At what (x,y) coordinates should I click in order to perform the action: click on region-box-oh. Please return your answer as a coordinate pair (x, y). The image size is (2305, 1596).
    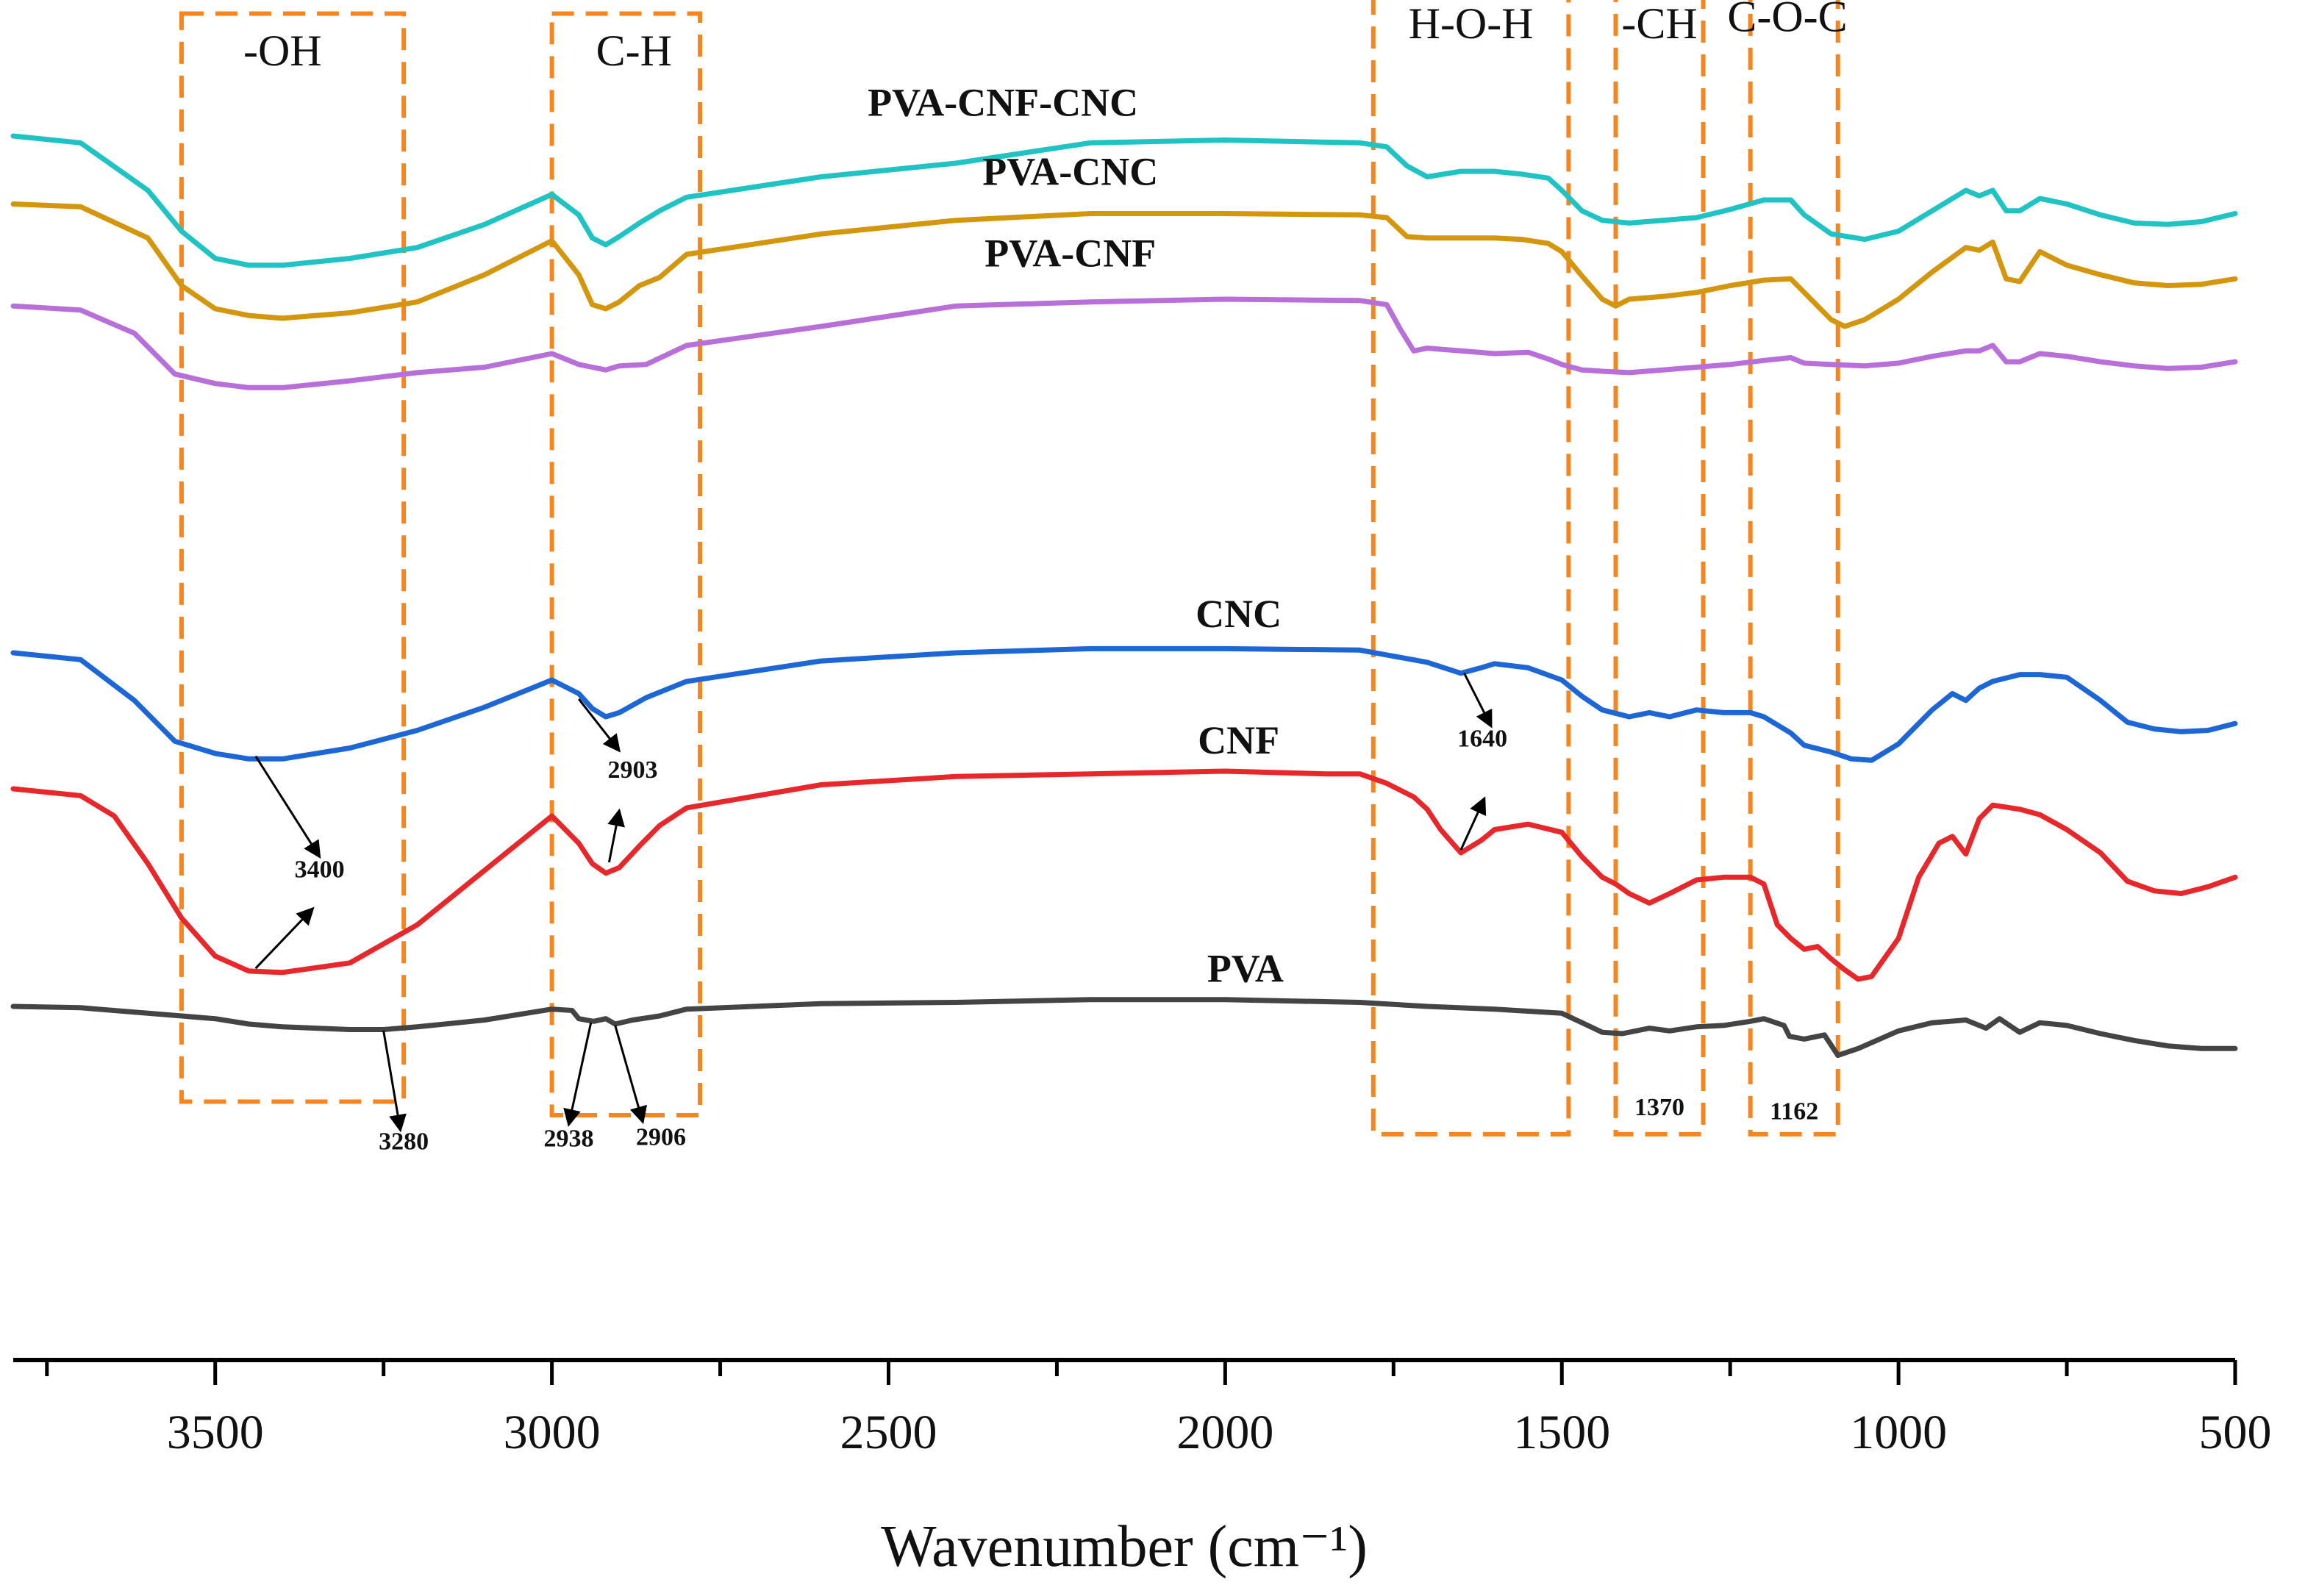
    Looking at the image, I should click on (293, 557).